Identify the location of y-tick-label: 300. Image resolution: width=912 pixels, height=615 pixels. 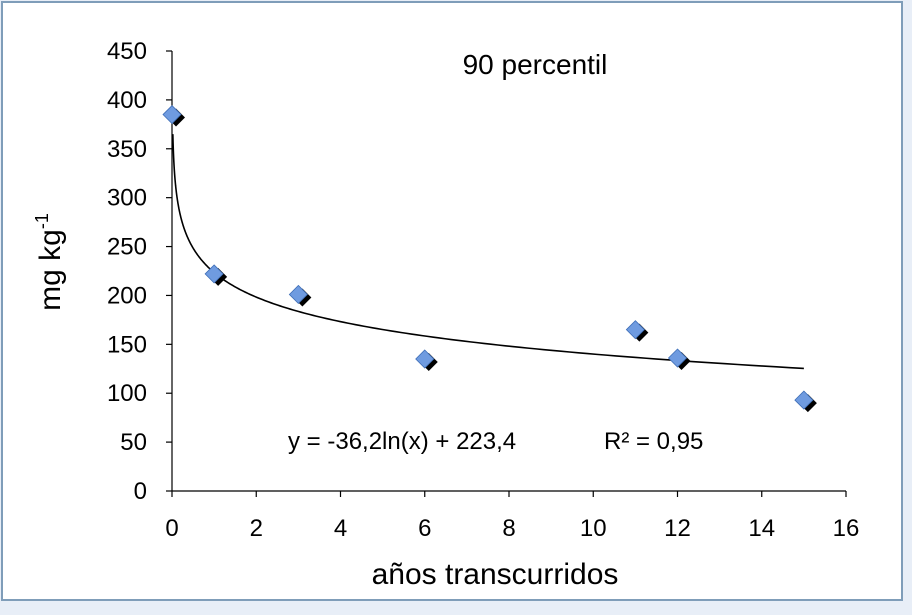
(127, 198).